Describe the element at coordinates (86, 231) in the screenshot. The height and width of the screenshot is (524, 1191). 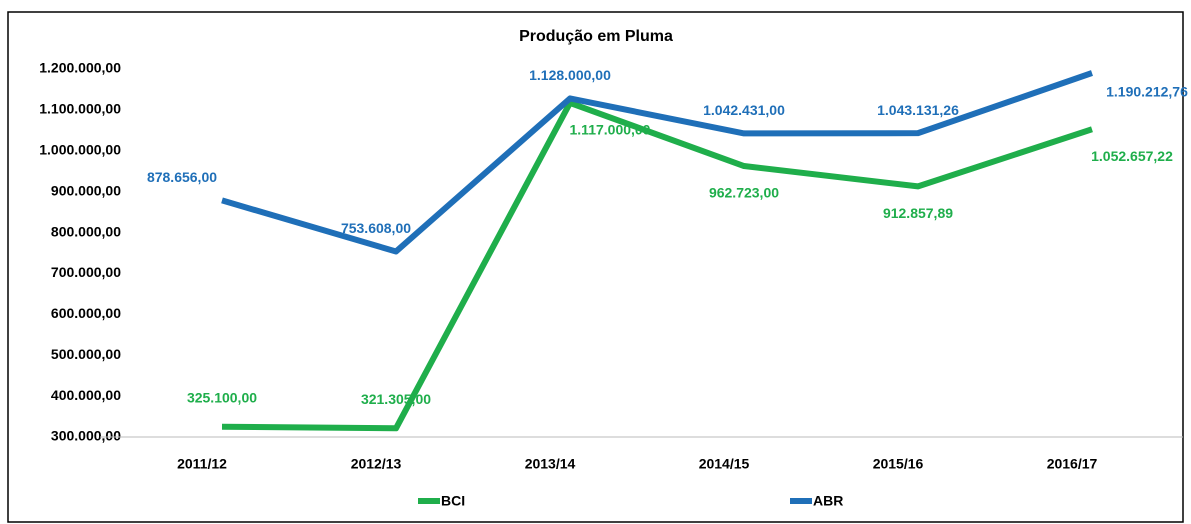
I see `y-tick-label: 800.000,00` at that location.